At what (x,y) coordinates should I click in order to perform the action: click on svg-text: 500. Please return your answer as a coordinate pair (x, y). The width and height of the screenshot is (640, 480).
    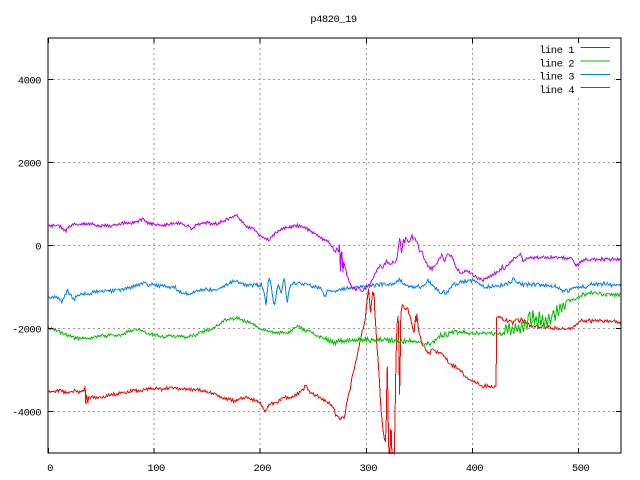
    Looking at the image, I should click on (581, 469).